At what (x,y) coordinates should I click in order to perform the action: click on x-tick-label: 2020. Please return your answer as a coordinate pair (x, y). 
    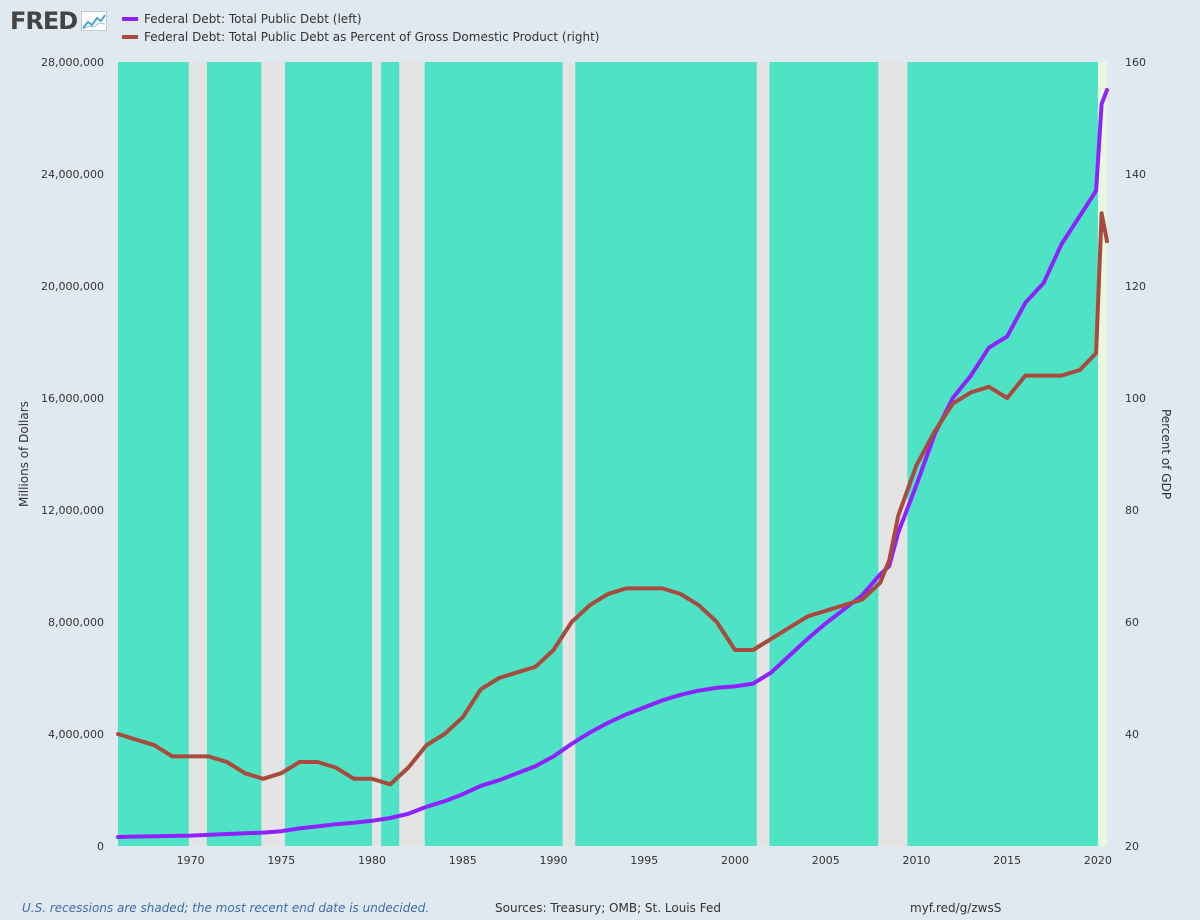
    Looking at the image, I should click on (1098, 860).